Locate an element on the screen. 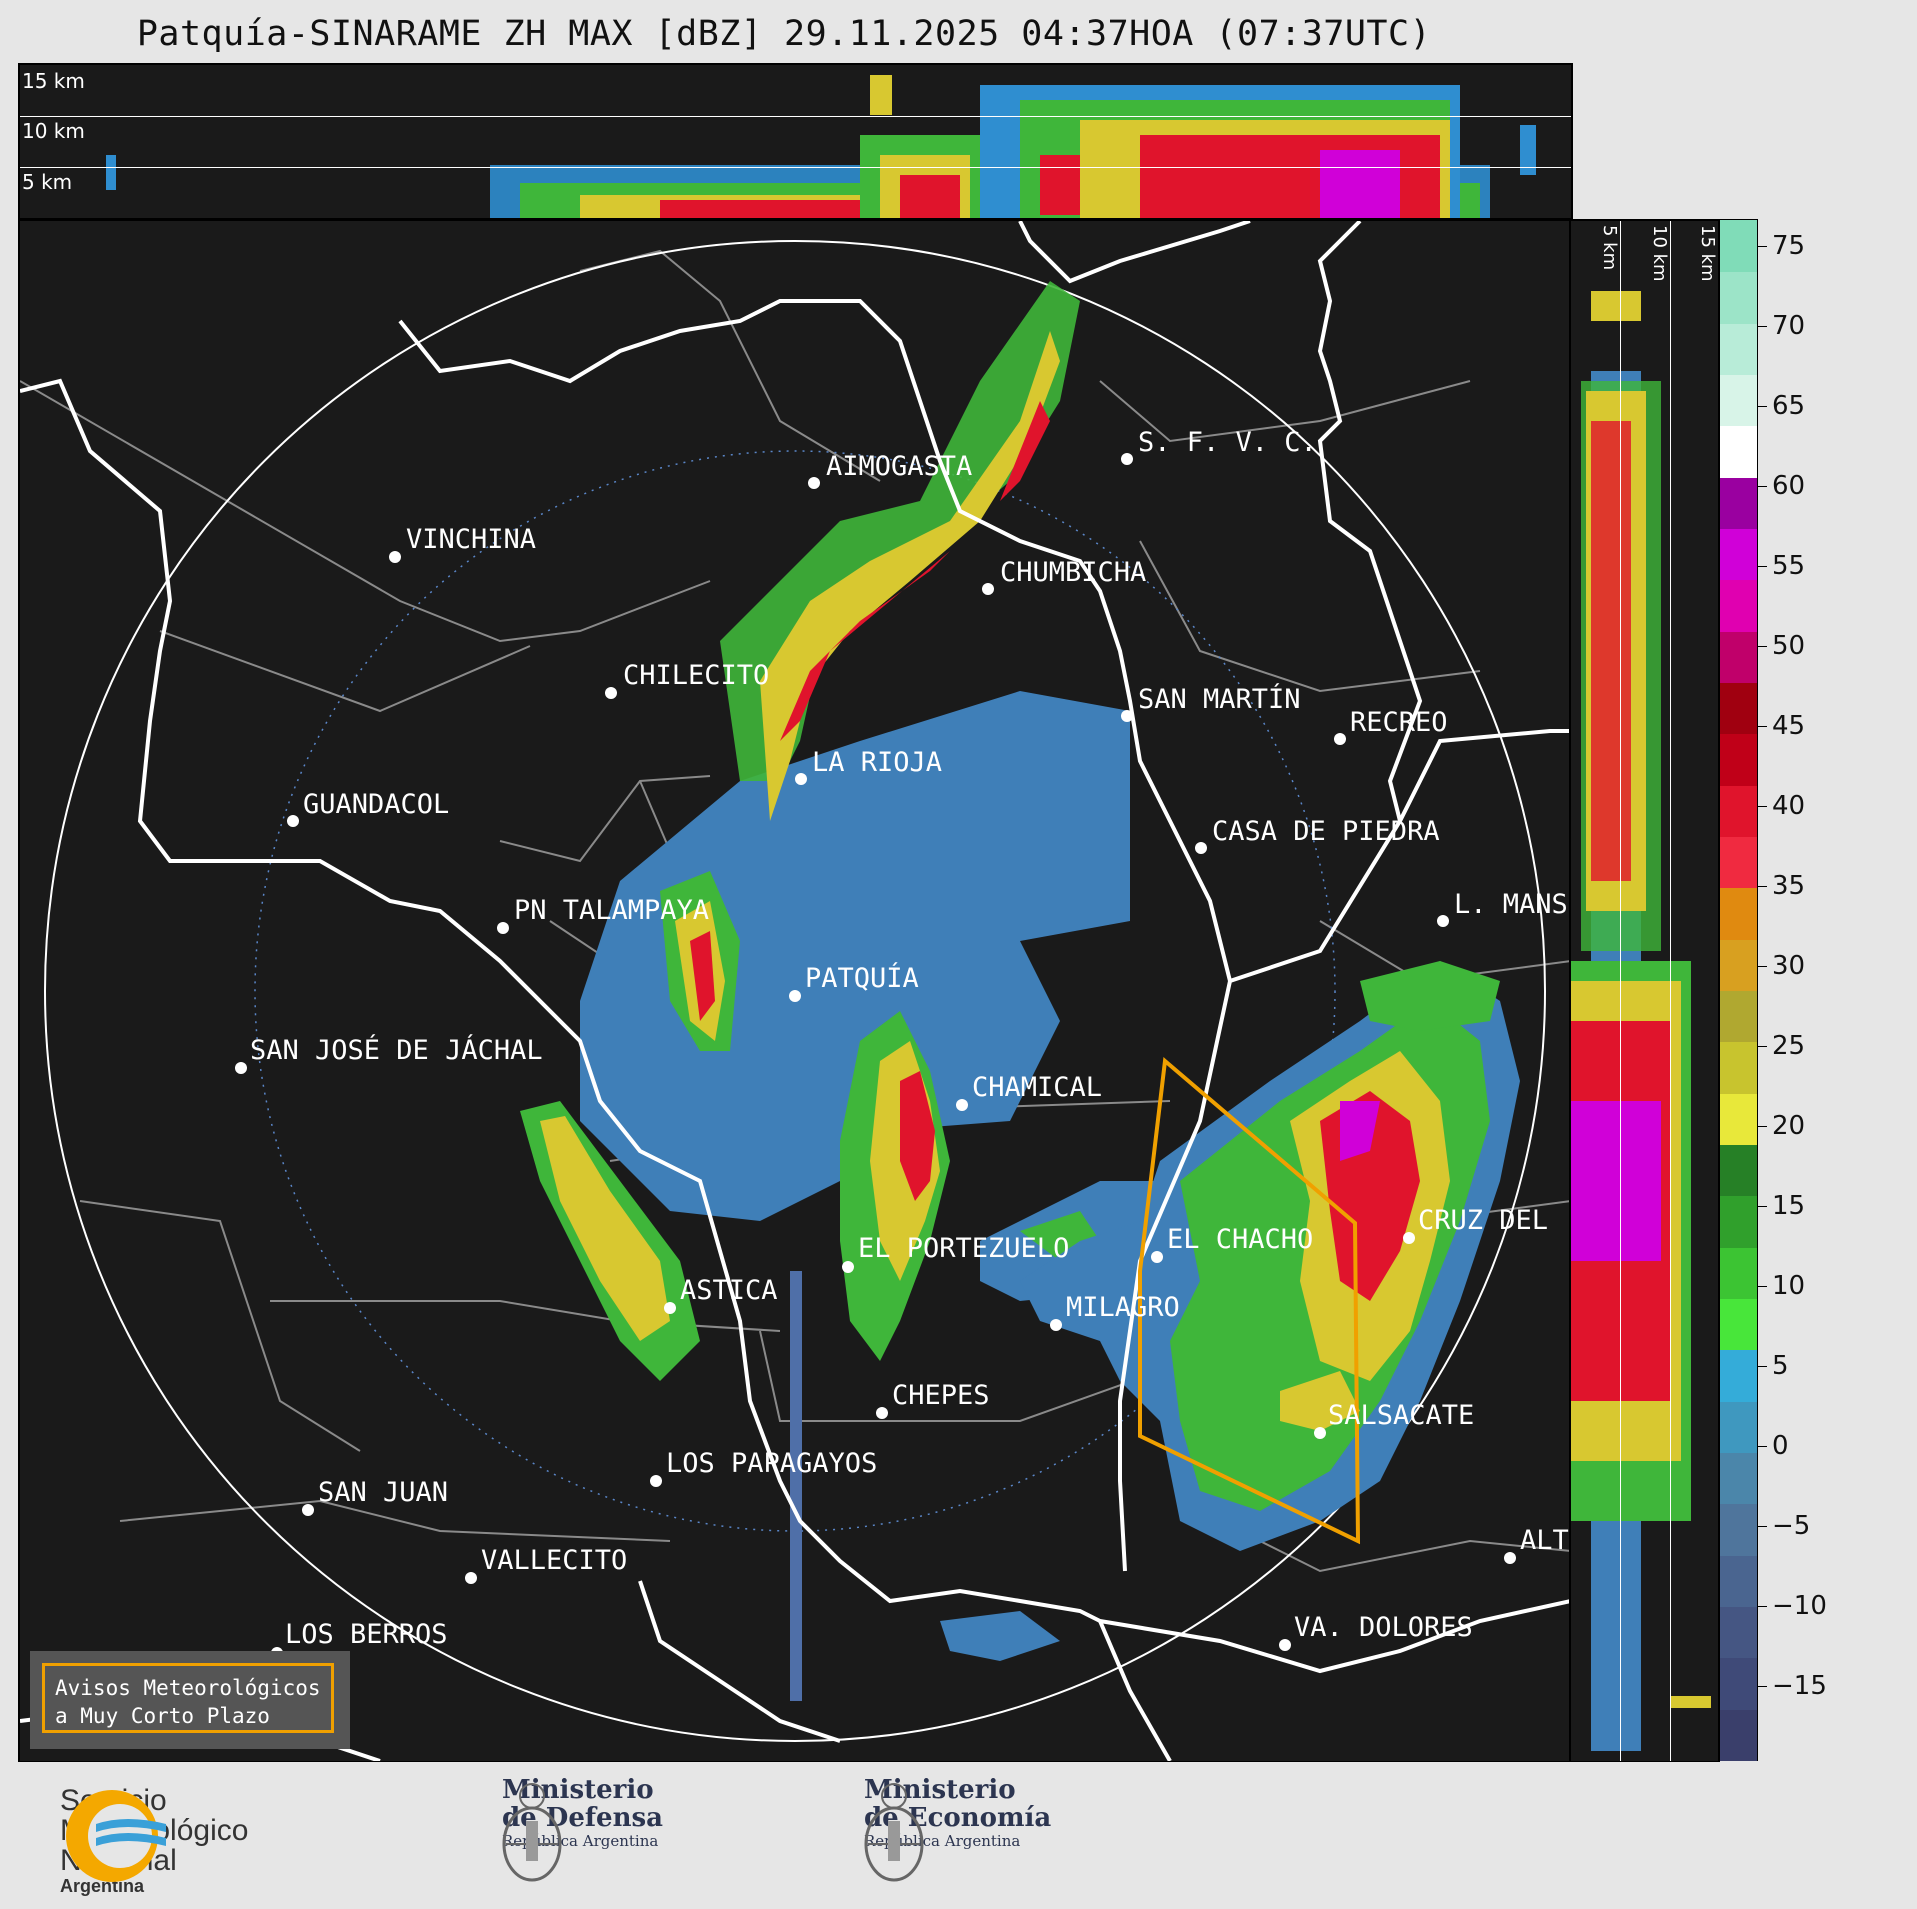  city-label: AIMOGASTA is located at coordinates (899, 466).